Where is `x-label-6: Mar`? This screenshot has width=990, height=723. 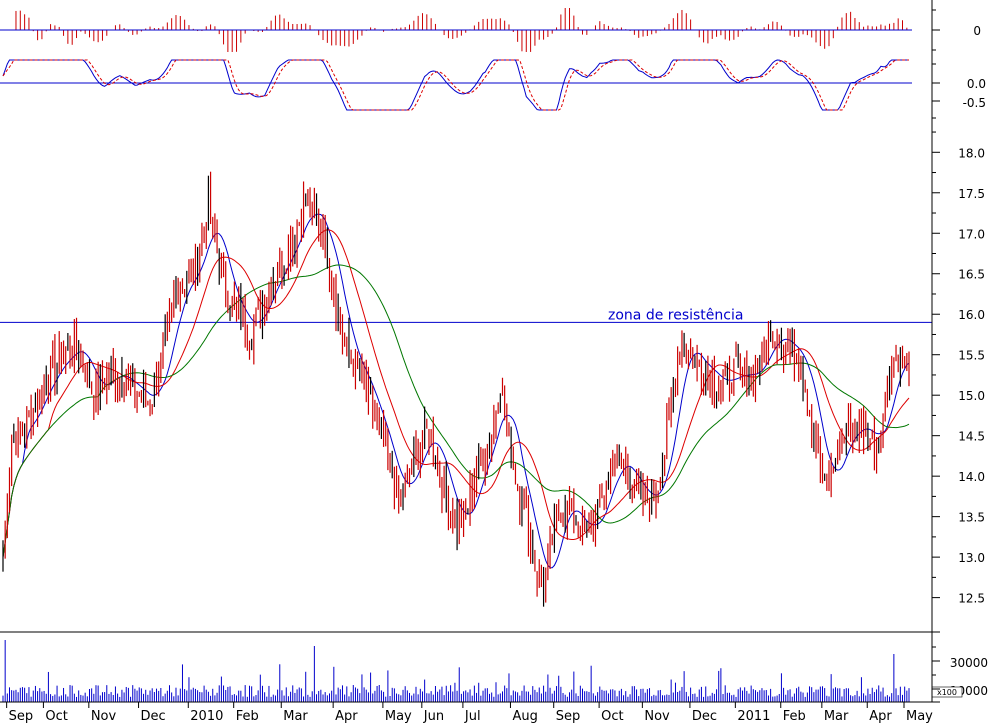
x-label-6: Mar is located at coordinates (295, 716).